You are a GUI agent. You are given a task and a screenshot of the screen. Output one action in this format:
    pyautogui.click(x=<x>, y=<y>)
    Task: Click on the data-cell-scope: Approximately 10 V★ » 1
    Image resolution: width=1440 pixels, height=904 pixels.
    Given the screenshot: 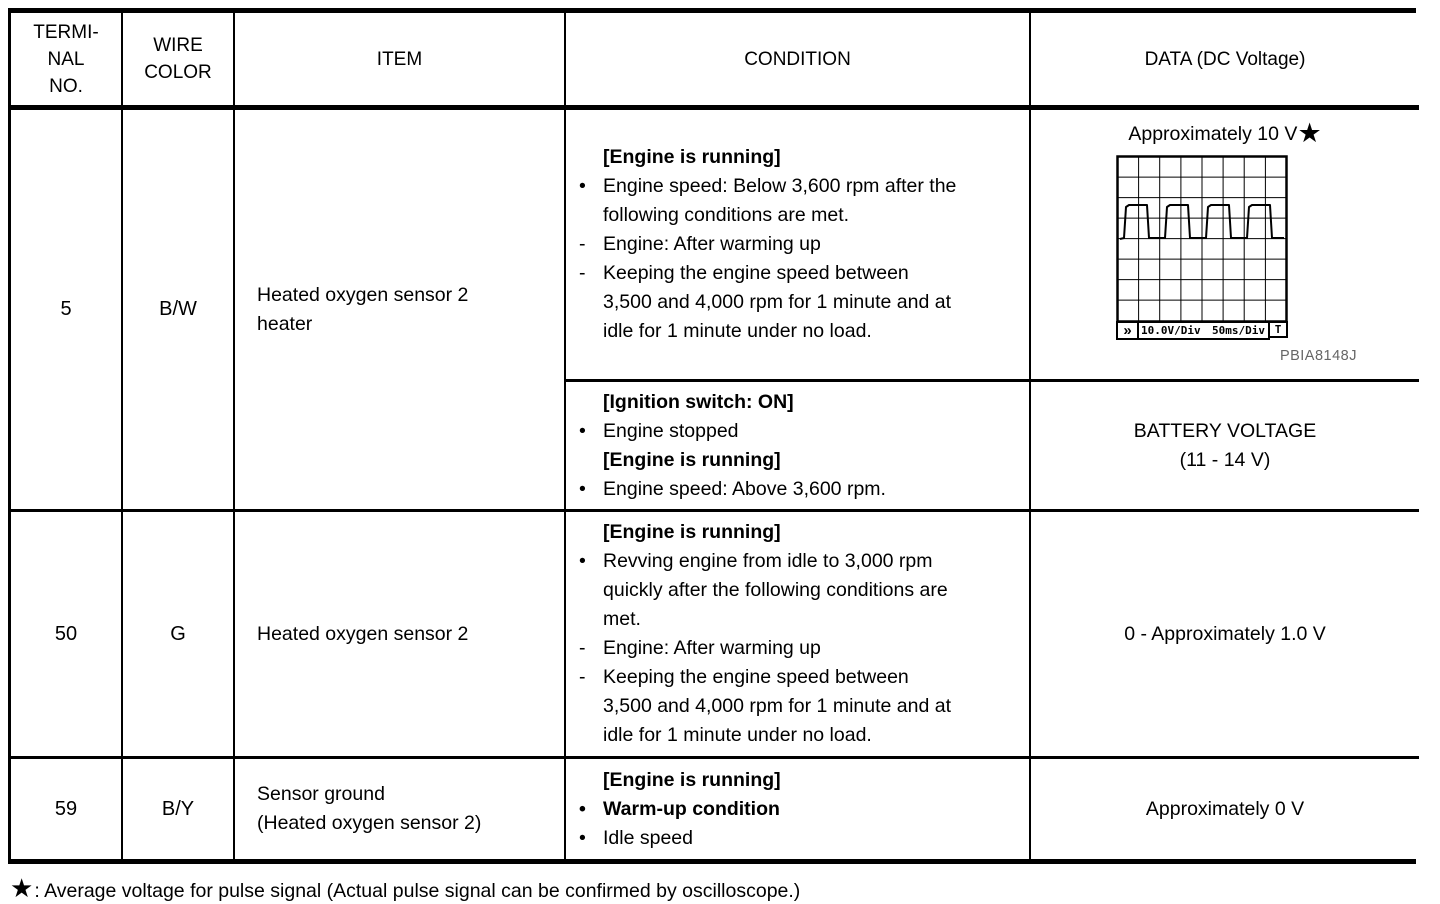 What is the action you would take?
    pyautogui.click(x=1225, y=246)
    